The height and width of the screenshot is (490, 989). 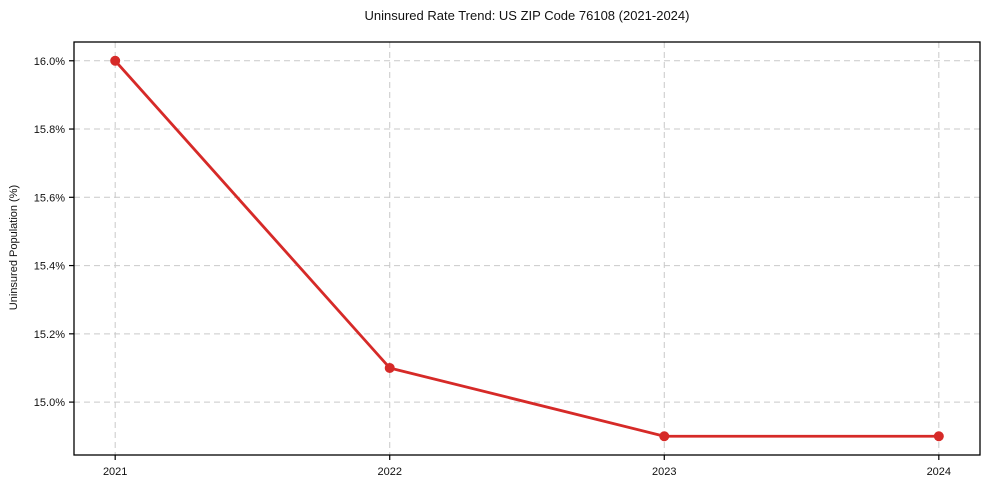 What do you see at coordinates (49, 62) in the screenshot?
I see `y-tick-label: 16.0%` at bounding box center [49, 62].